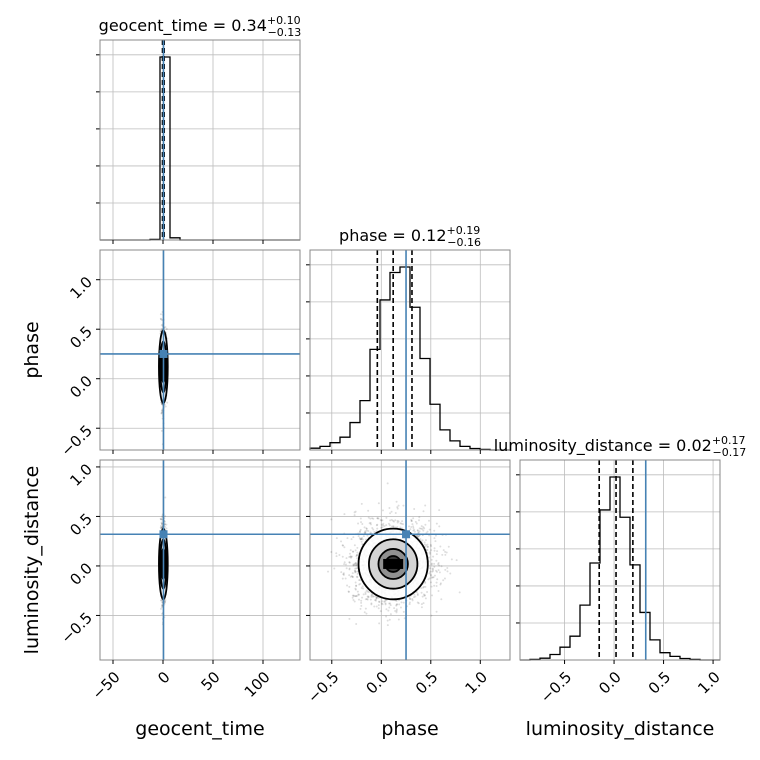 This screenshot has width=760, height=760. Describe the element at coordinates (32, 560) in the screenshot. I see `yaxis-label-luminosity_distance: luminosity_distance` at that location.